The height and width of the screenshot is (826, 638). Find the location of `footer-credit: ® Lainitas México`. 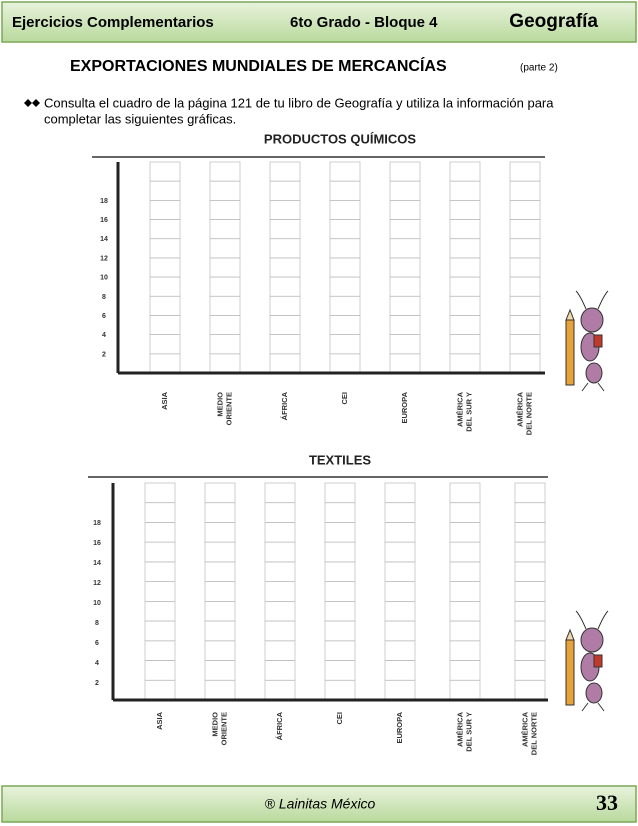

footer-credit: ® Lainitas México is located at coordinates (320, 804).